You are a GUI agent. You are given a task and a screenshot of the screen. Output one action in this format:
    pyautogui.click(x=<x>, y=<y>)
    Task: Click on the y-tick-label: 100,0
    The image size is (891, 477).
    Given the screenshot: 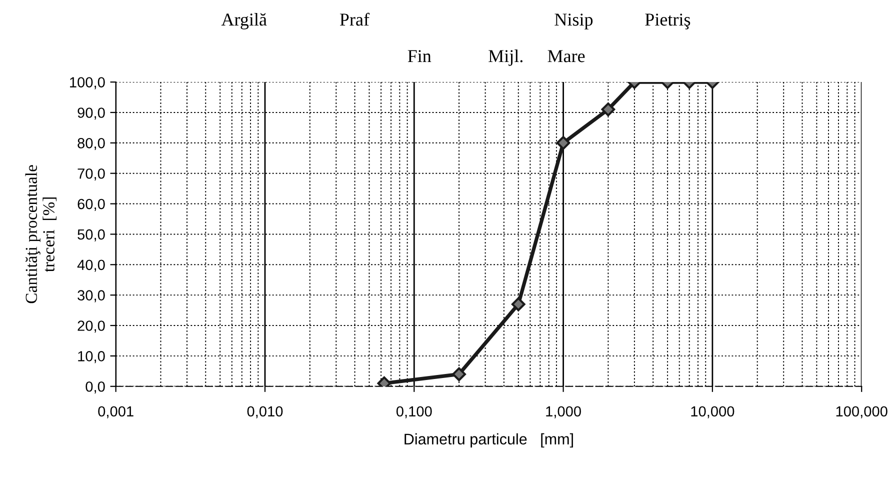 What is the action you would take?
    pyautogui.click(x=87, y=83)
    